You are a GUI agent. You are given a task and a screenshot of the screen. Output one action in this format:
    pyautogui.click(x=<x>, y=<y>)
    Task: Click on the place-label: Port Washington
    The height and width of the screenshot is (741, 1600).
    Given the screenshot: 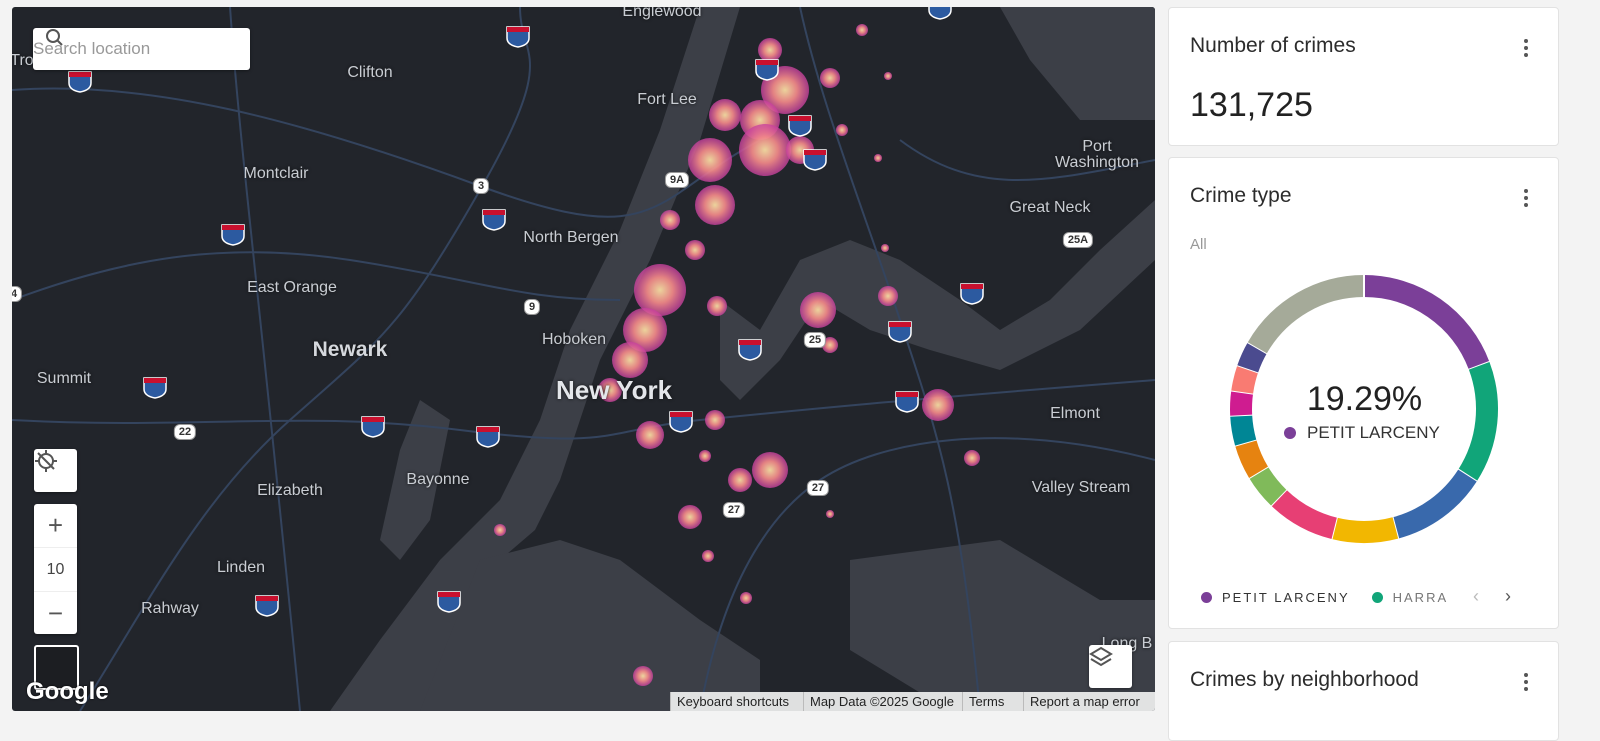 What is the action you would take?
    pyautogui.click(x=1097, y=154)
    